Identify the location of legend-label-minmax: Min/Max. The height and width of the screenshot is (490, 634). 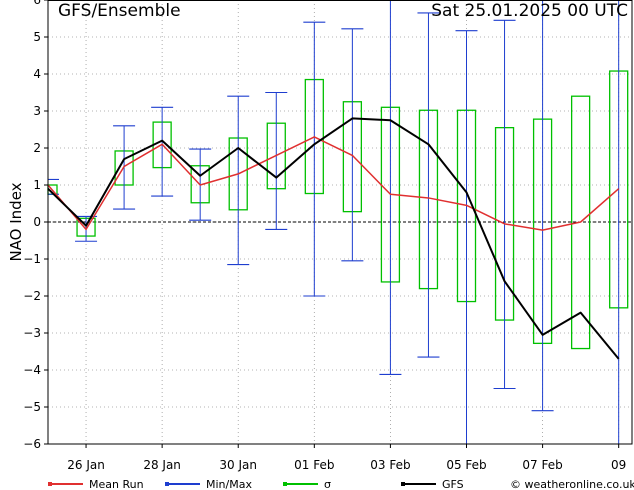
(229, 484).